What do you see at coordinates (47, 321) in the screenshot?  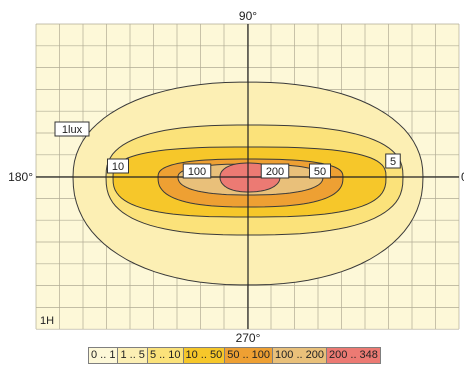 I see `corner-label: 1H` at bounding box center [47, 321].